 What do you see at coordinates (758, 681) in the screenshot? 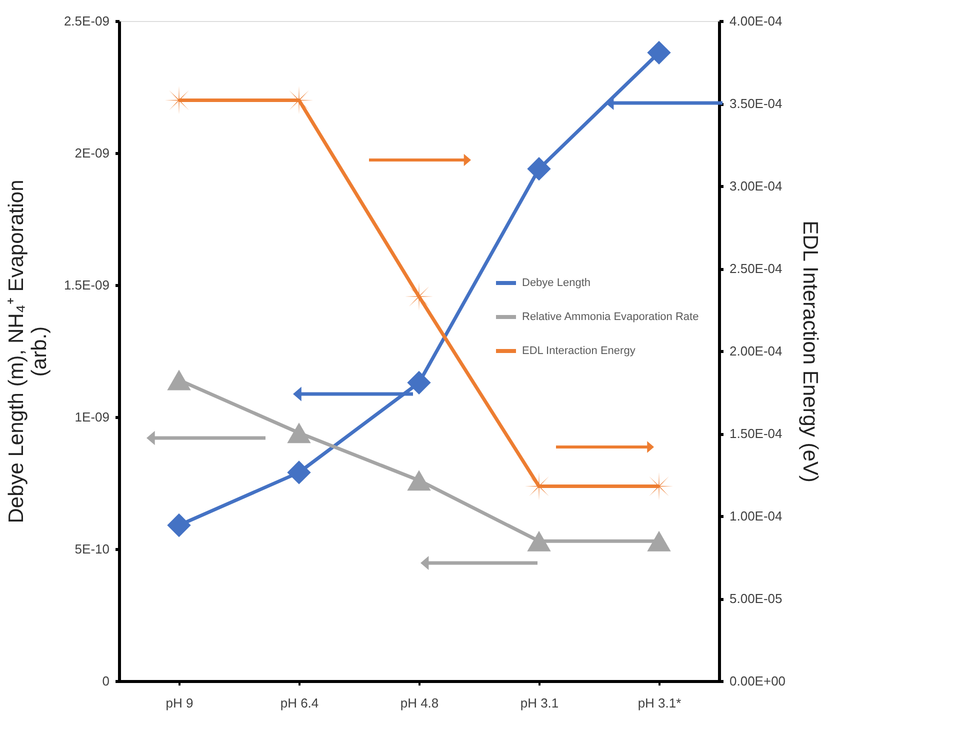
I see `y2-tick-label: 0.00E+00` at bounding box center [758, 681].